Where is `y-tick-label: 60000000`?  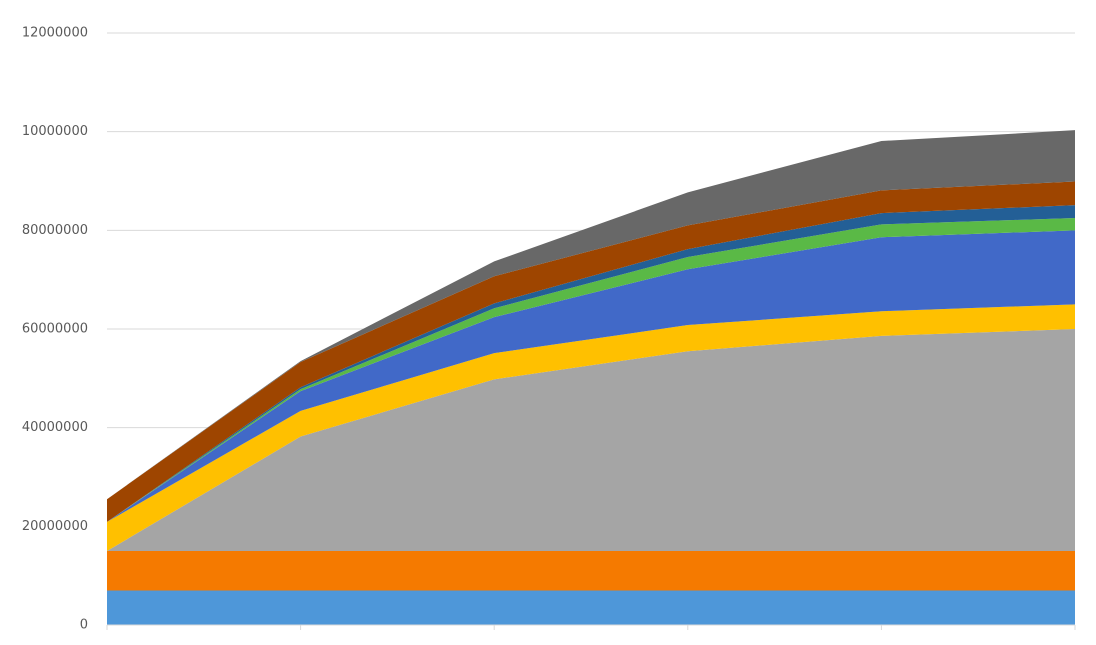 y-tick-label: 60000000 is located at coordinates (55, 329).